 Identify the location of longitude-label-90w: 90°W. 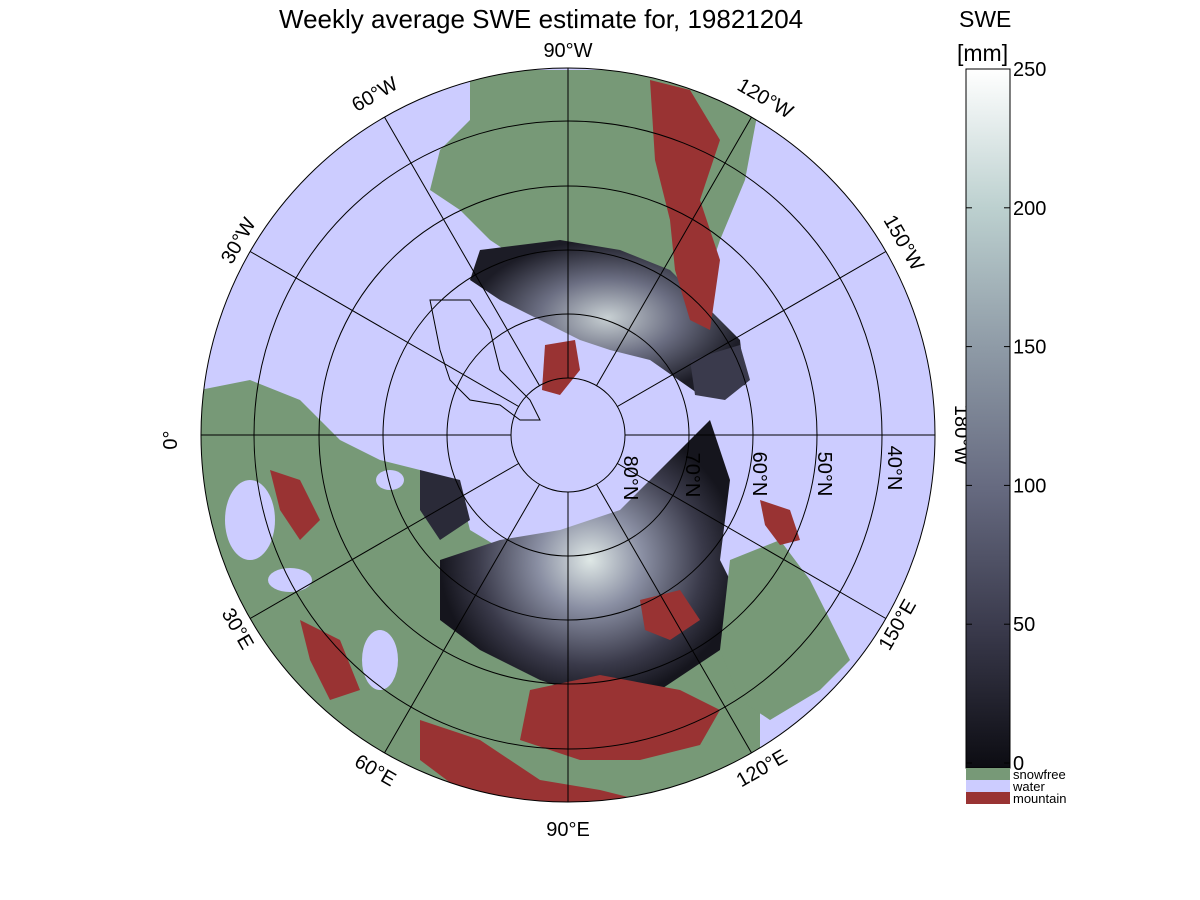
(567, 51).